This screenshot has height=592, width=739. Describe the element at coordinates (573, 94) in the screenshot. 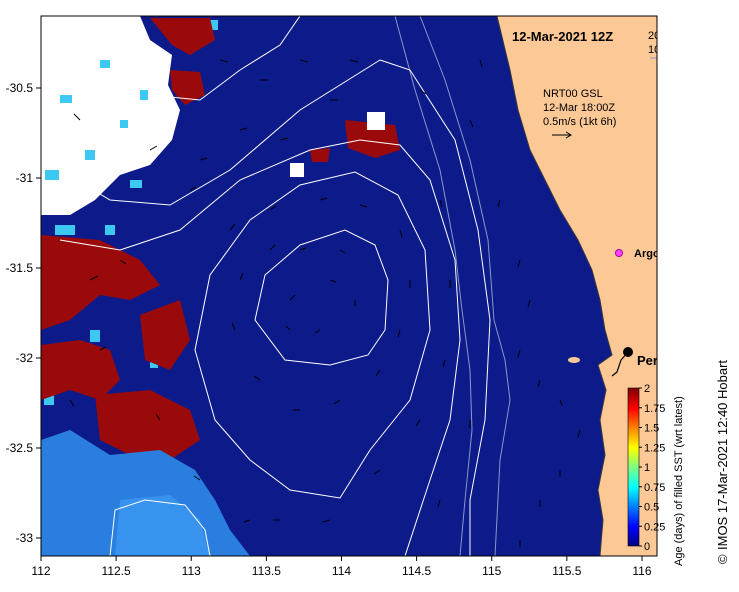

I see `current-info-source: NRT00 GSL` at that location.